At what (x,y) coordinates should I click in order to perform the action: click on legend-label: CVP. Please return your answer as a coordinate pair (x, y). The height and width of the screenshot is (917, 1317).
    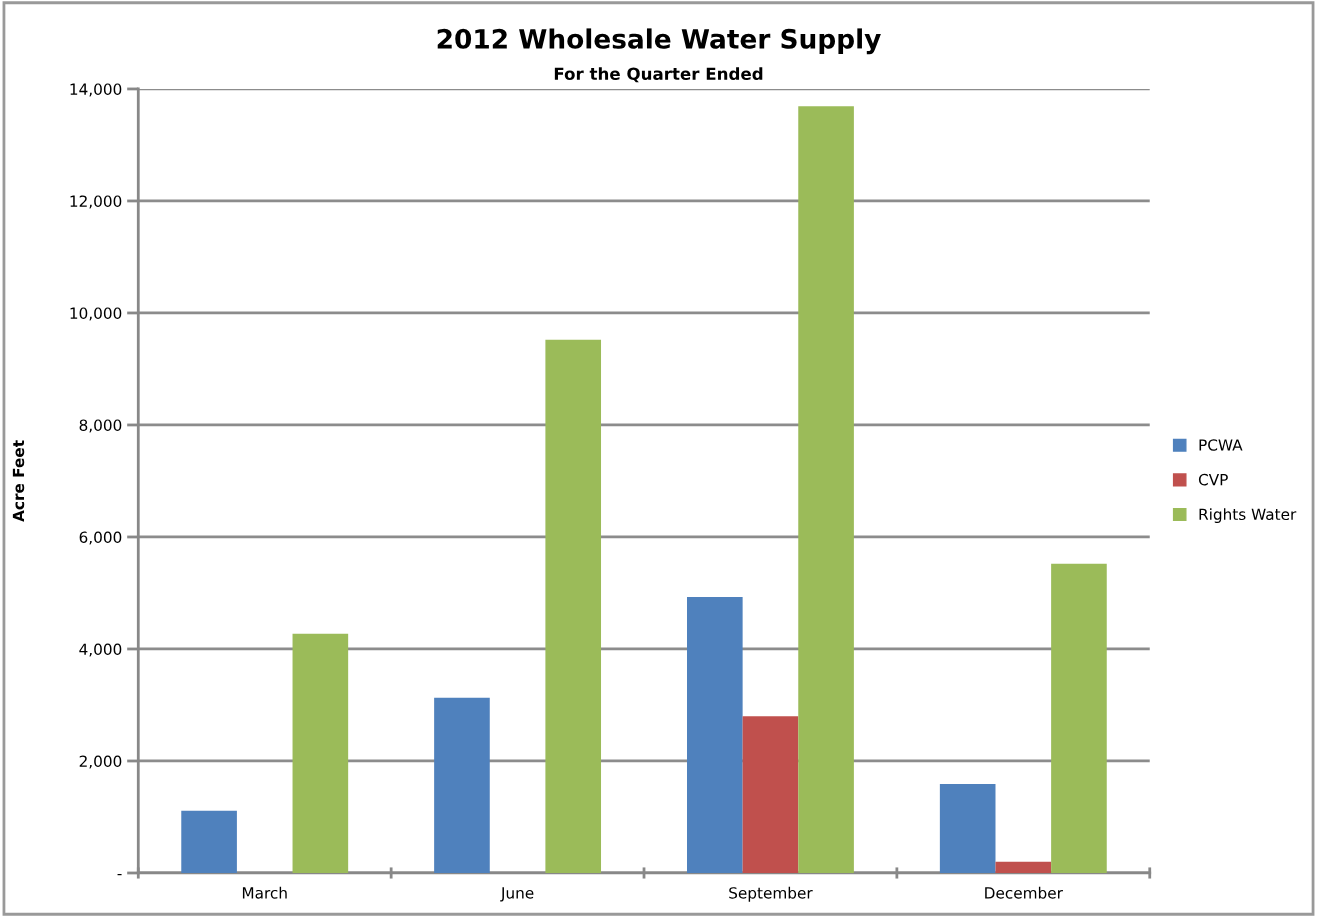
    Looking at the image, I should click on (1213, 479).